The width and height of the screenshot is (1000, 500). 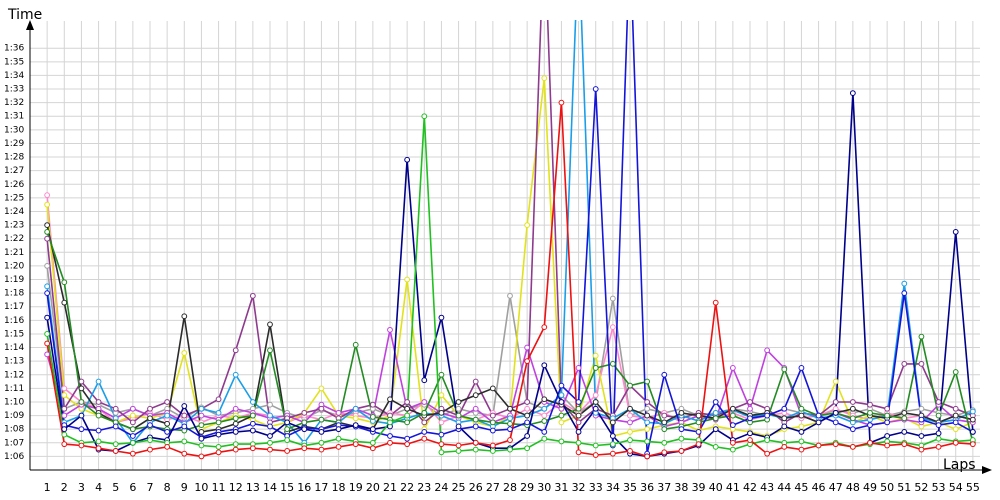 What do you see at coordinates (24, 15) in the screenshot?
I see `y-axis-label: Time` at bounding box center [24, 15].